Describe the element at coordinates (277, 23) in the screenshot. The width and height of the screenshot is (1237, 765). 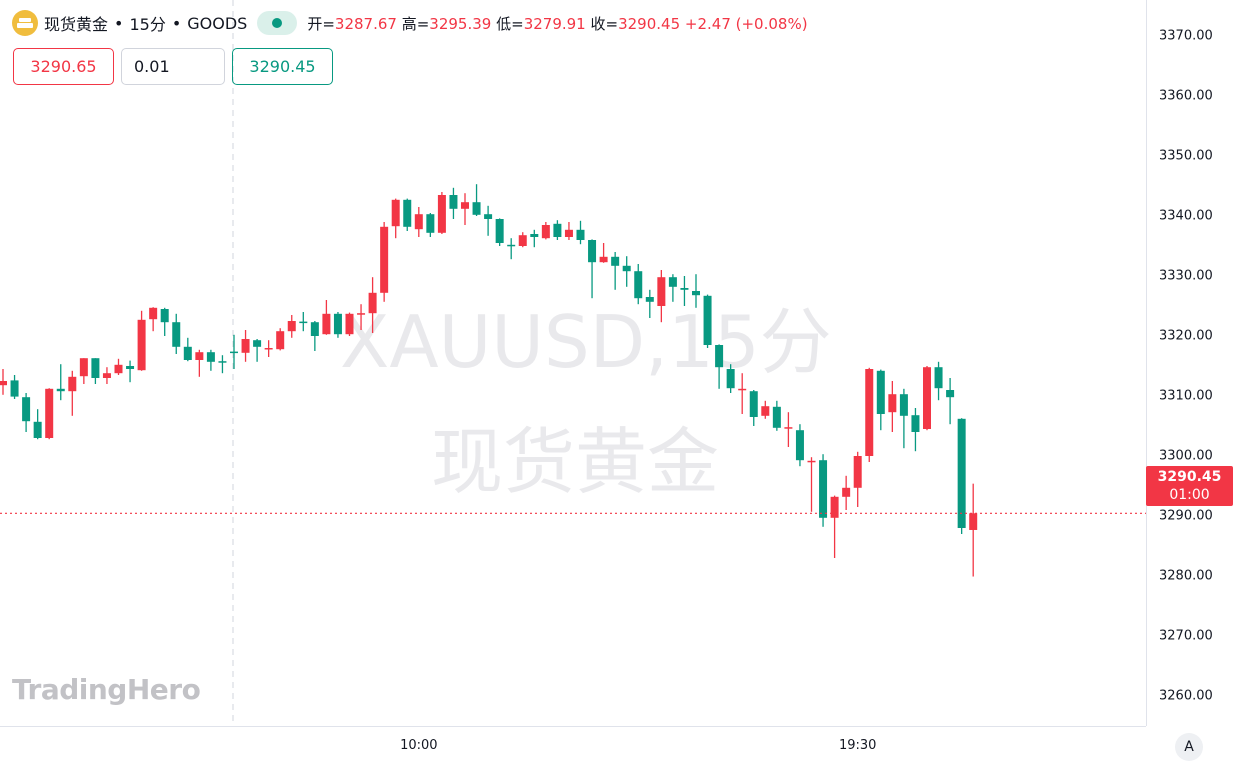
I see `market-status-pill` at that location.